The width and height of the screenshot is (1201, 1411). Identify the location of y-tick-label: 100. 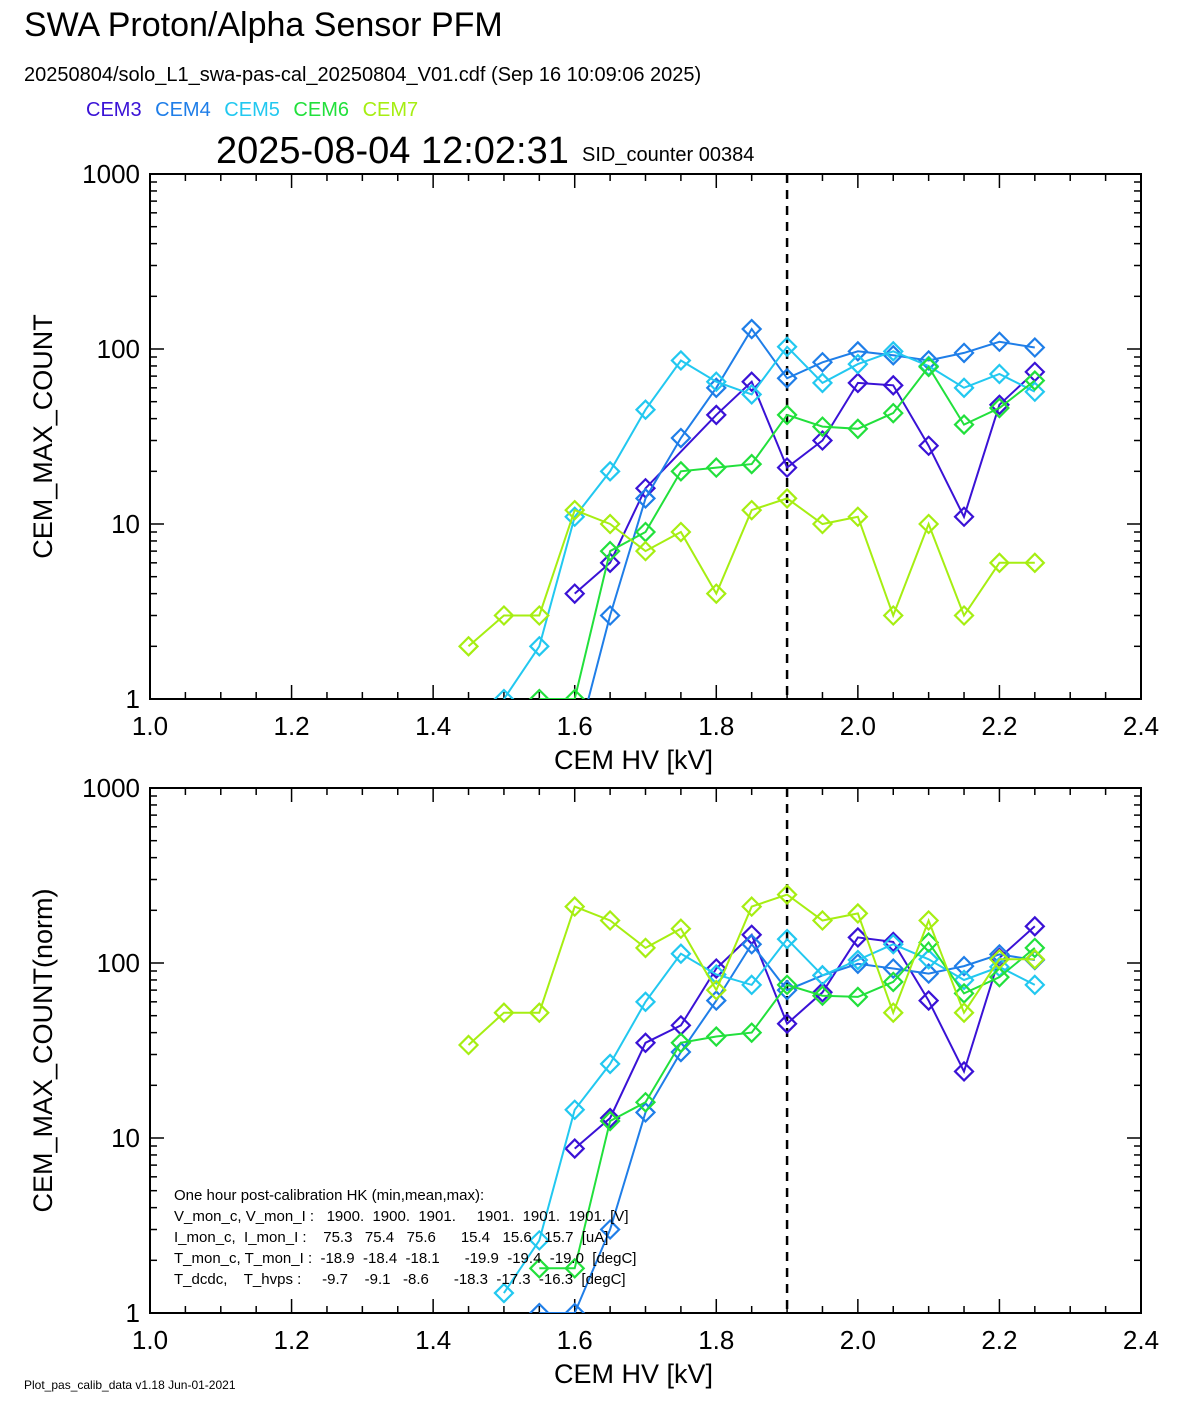
(118, 349).